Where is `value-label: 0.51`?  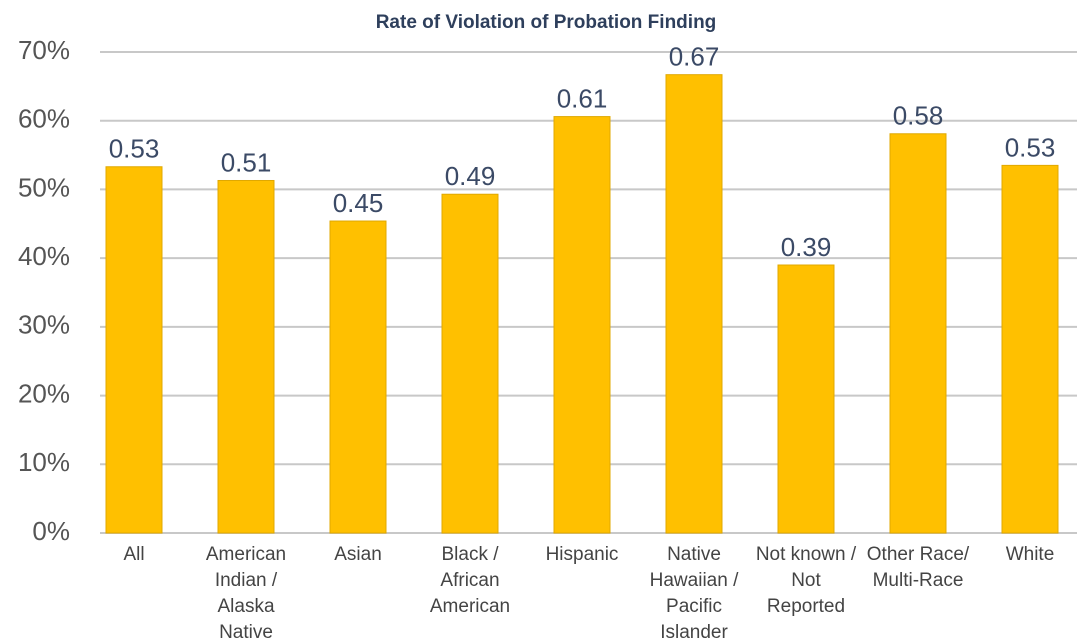
value-label: 0.51 is located at coordinates (246, 162).